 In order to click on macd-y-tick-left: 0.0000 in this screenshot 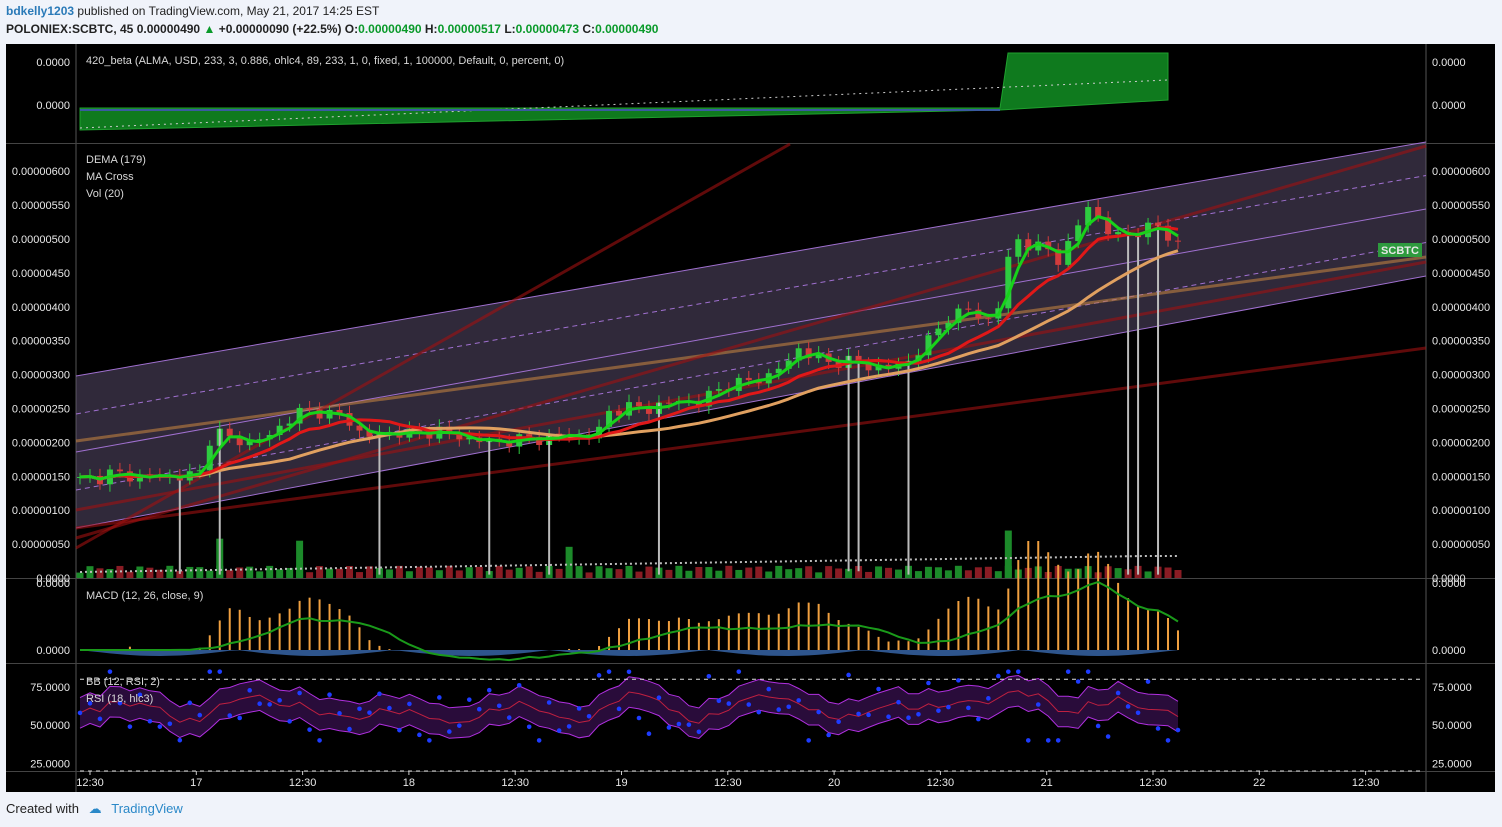, I will do `click(53, 651)`.